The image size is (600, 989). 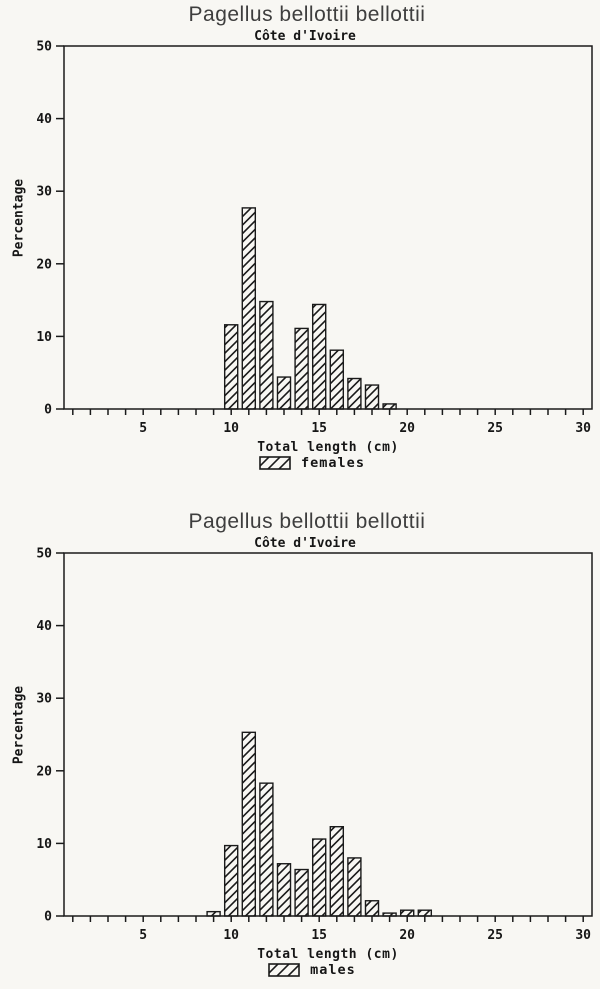 What do you see at coordinates (213, 913) in the screenshot?
I see `bar-9cm` at bounding box center [213, 913].